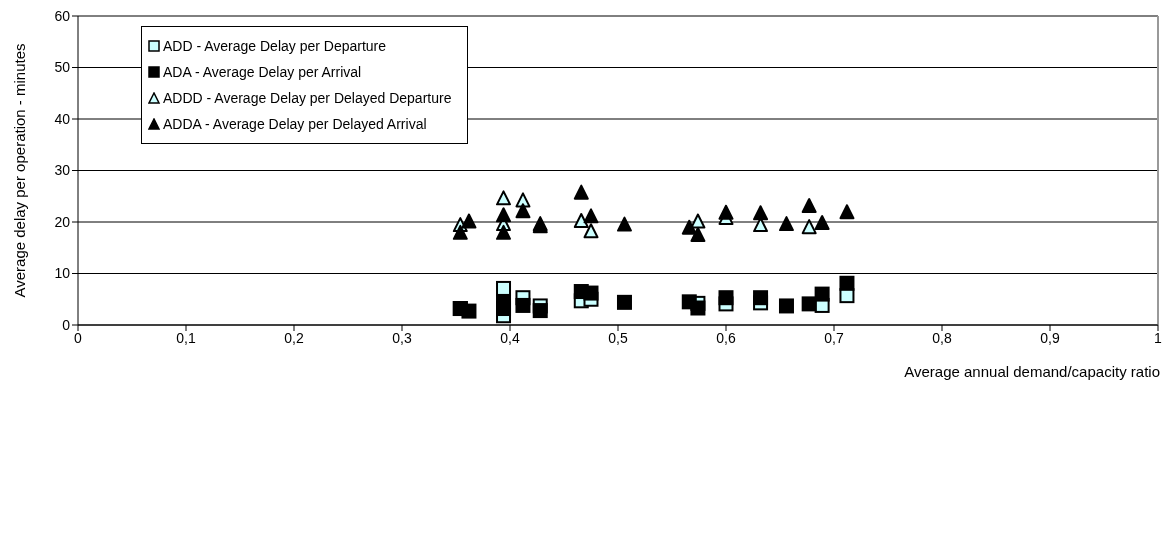 The width and height of the screenshot is (1174, 539). Describe the element at coordinates (62, 170) in the screenshot. I see `y-tick-label: 30` at that location.